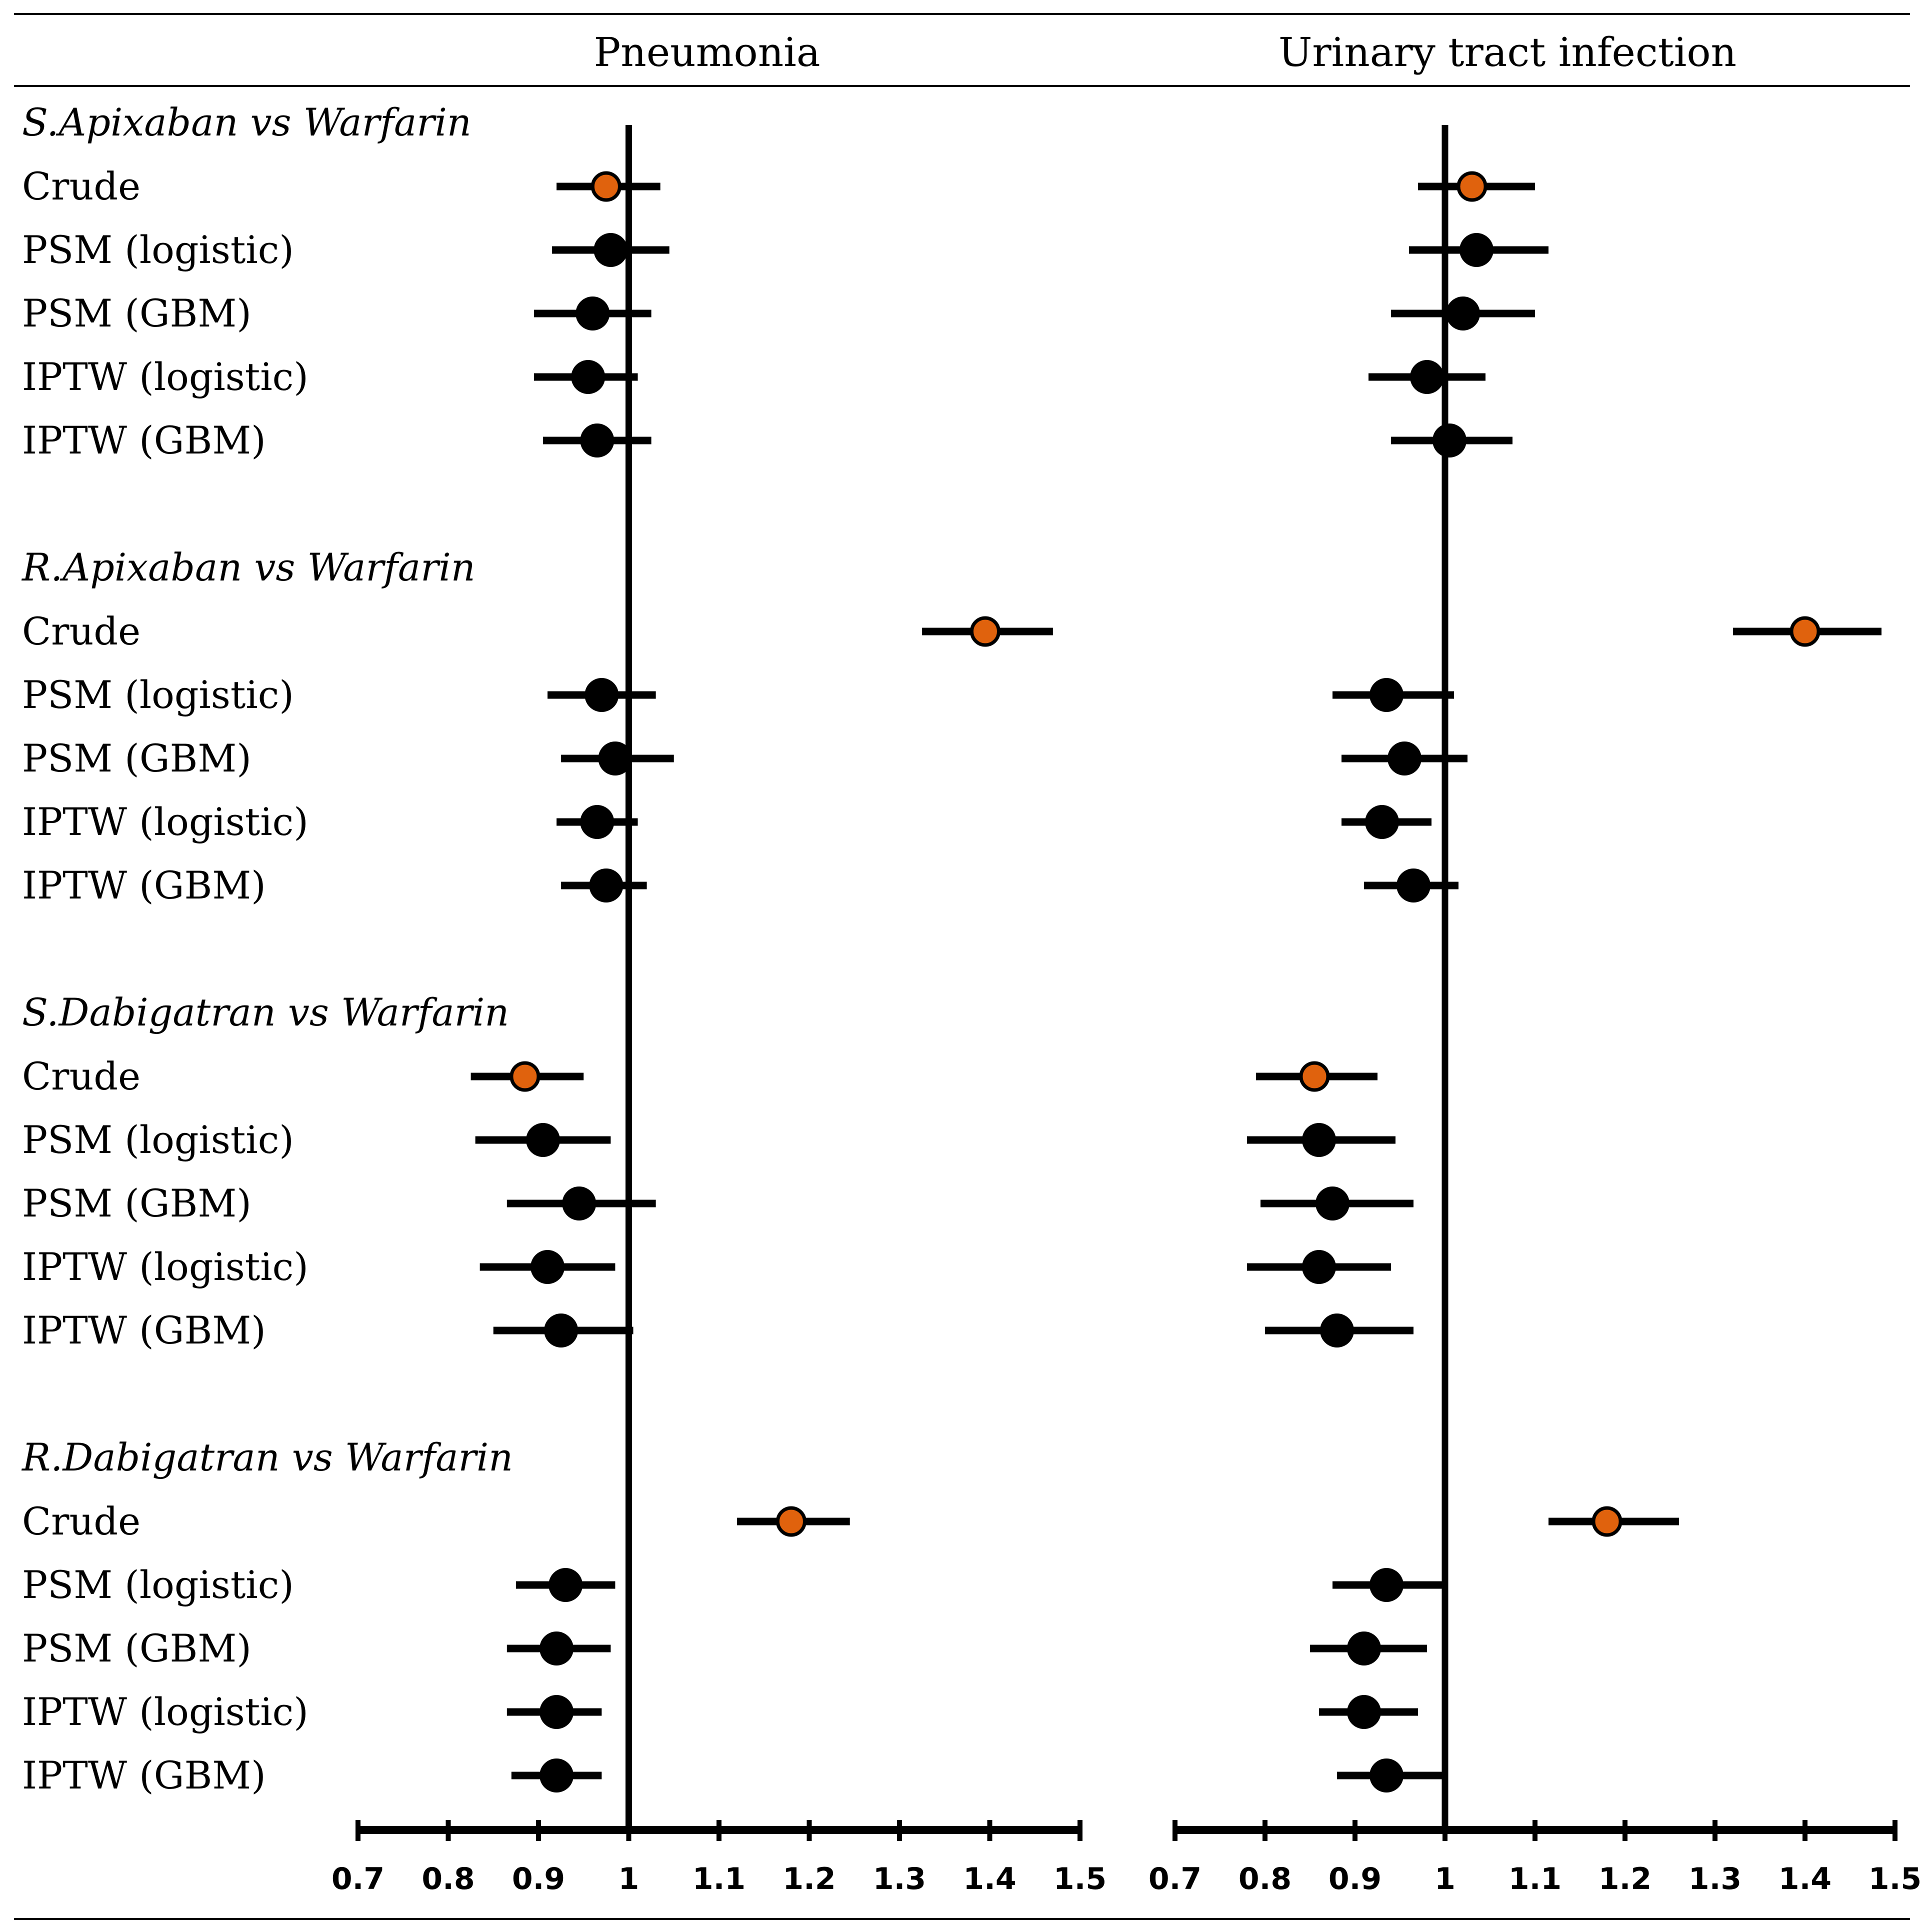 This screenshot has height=1932, width=1922. I want to click on group-label: R.Apixaban vs Warfarin, so click(248, 567).